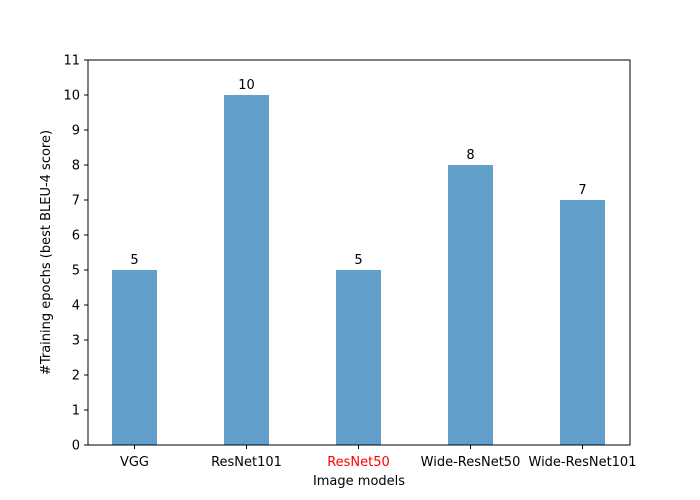 The height and width of the screenshot is (500, 700). I want to click on y-axis-label: #Training epochs (best BLEU-4 score), so click(46, 252).